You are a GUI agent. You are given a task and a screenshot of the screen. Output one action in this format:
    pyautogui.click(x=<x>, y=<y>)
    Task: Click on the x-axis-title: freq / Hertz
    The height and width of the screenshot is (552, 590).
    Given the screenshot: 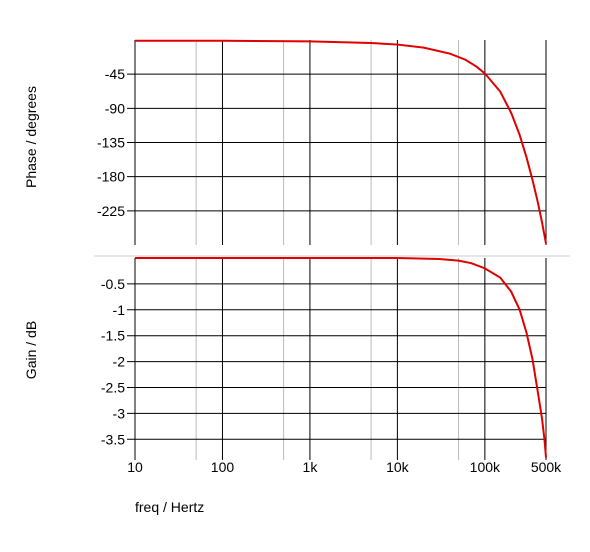 What is the action you would take?
    pyautogui.click(x=169, y=507)
    